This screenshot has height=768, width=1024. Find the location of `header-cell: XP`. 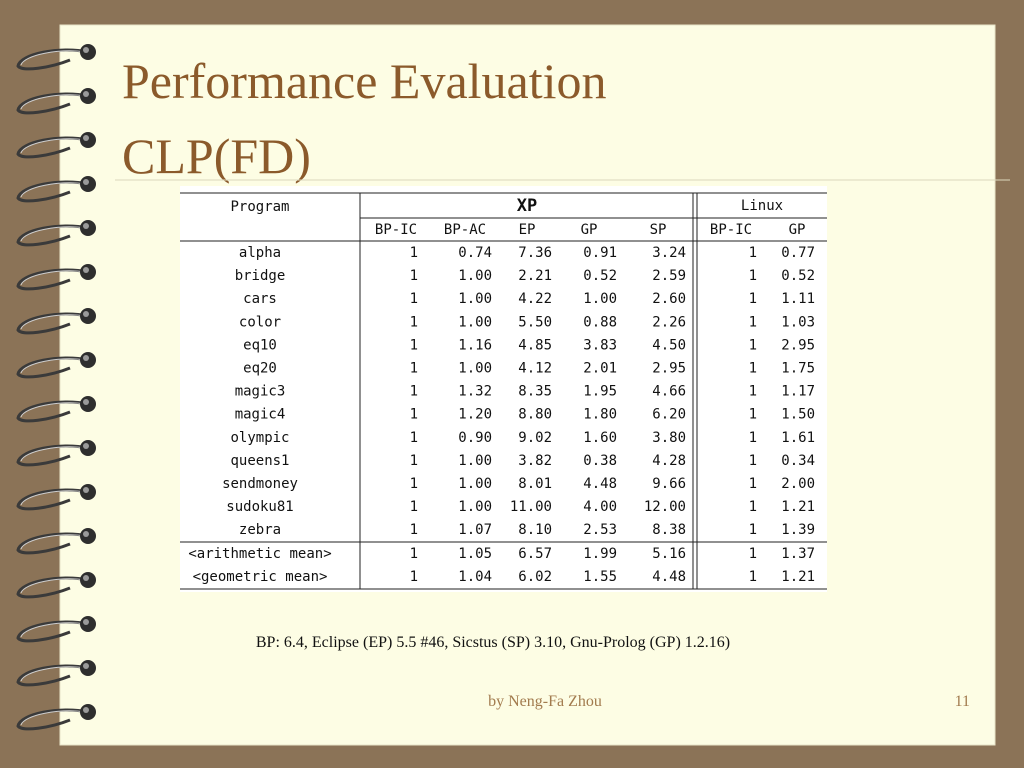

header-cell: XP is located at coordinates (527, 206).